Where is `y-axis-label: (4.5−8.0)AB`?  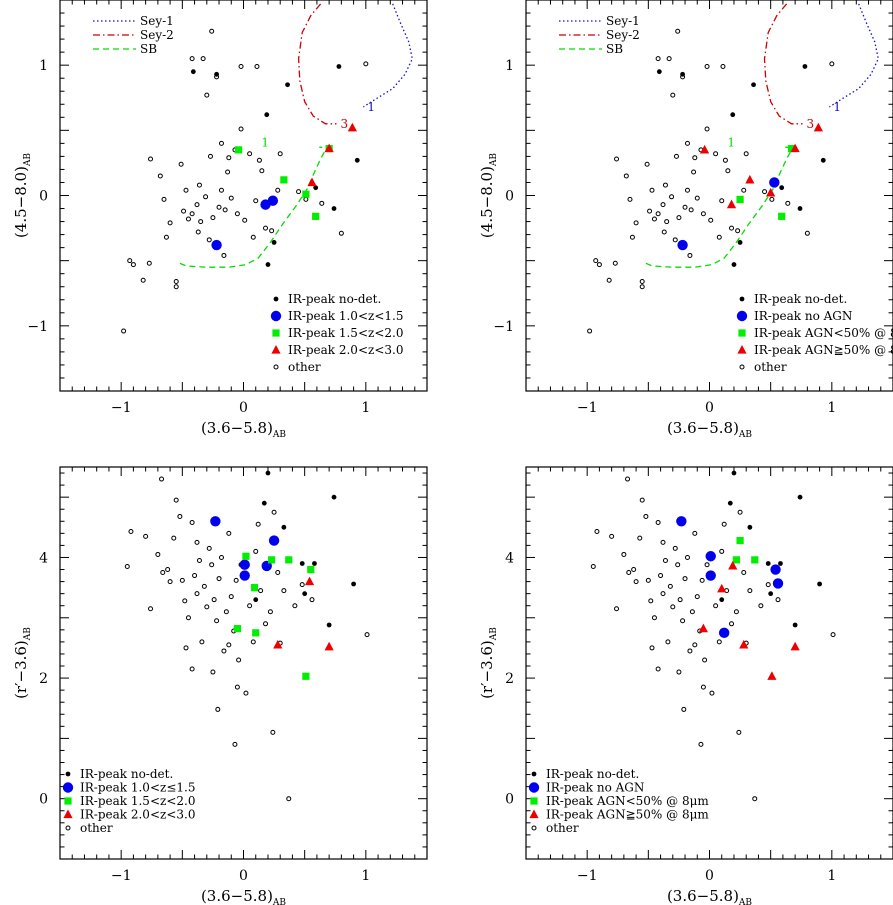
y-axis-label: (4.5−8.0)AB is located at coordinates (22, 195).